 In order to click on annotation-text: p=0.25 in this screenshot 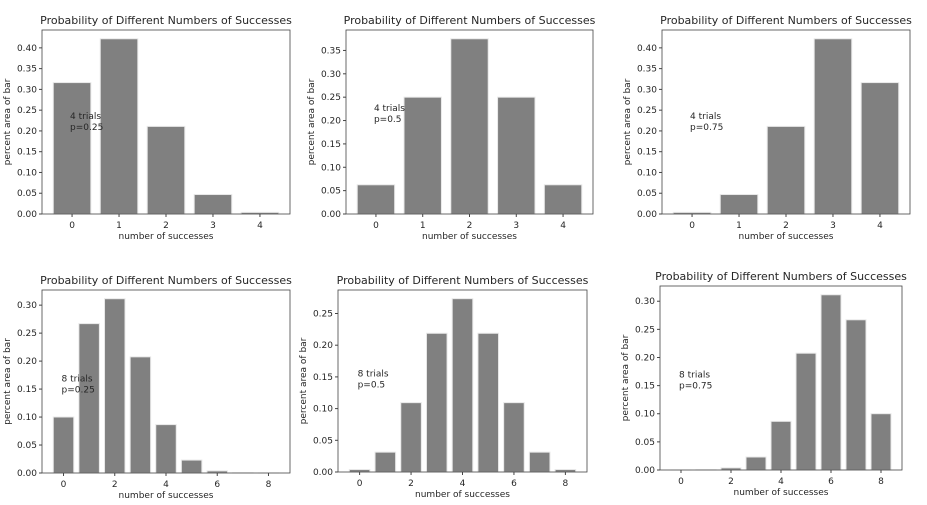, I will do `click(86, 128)`.